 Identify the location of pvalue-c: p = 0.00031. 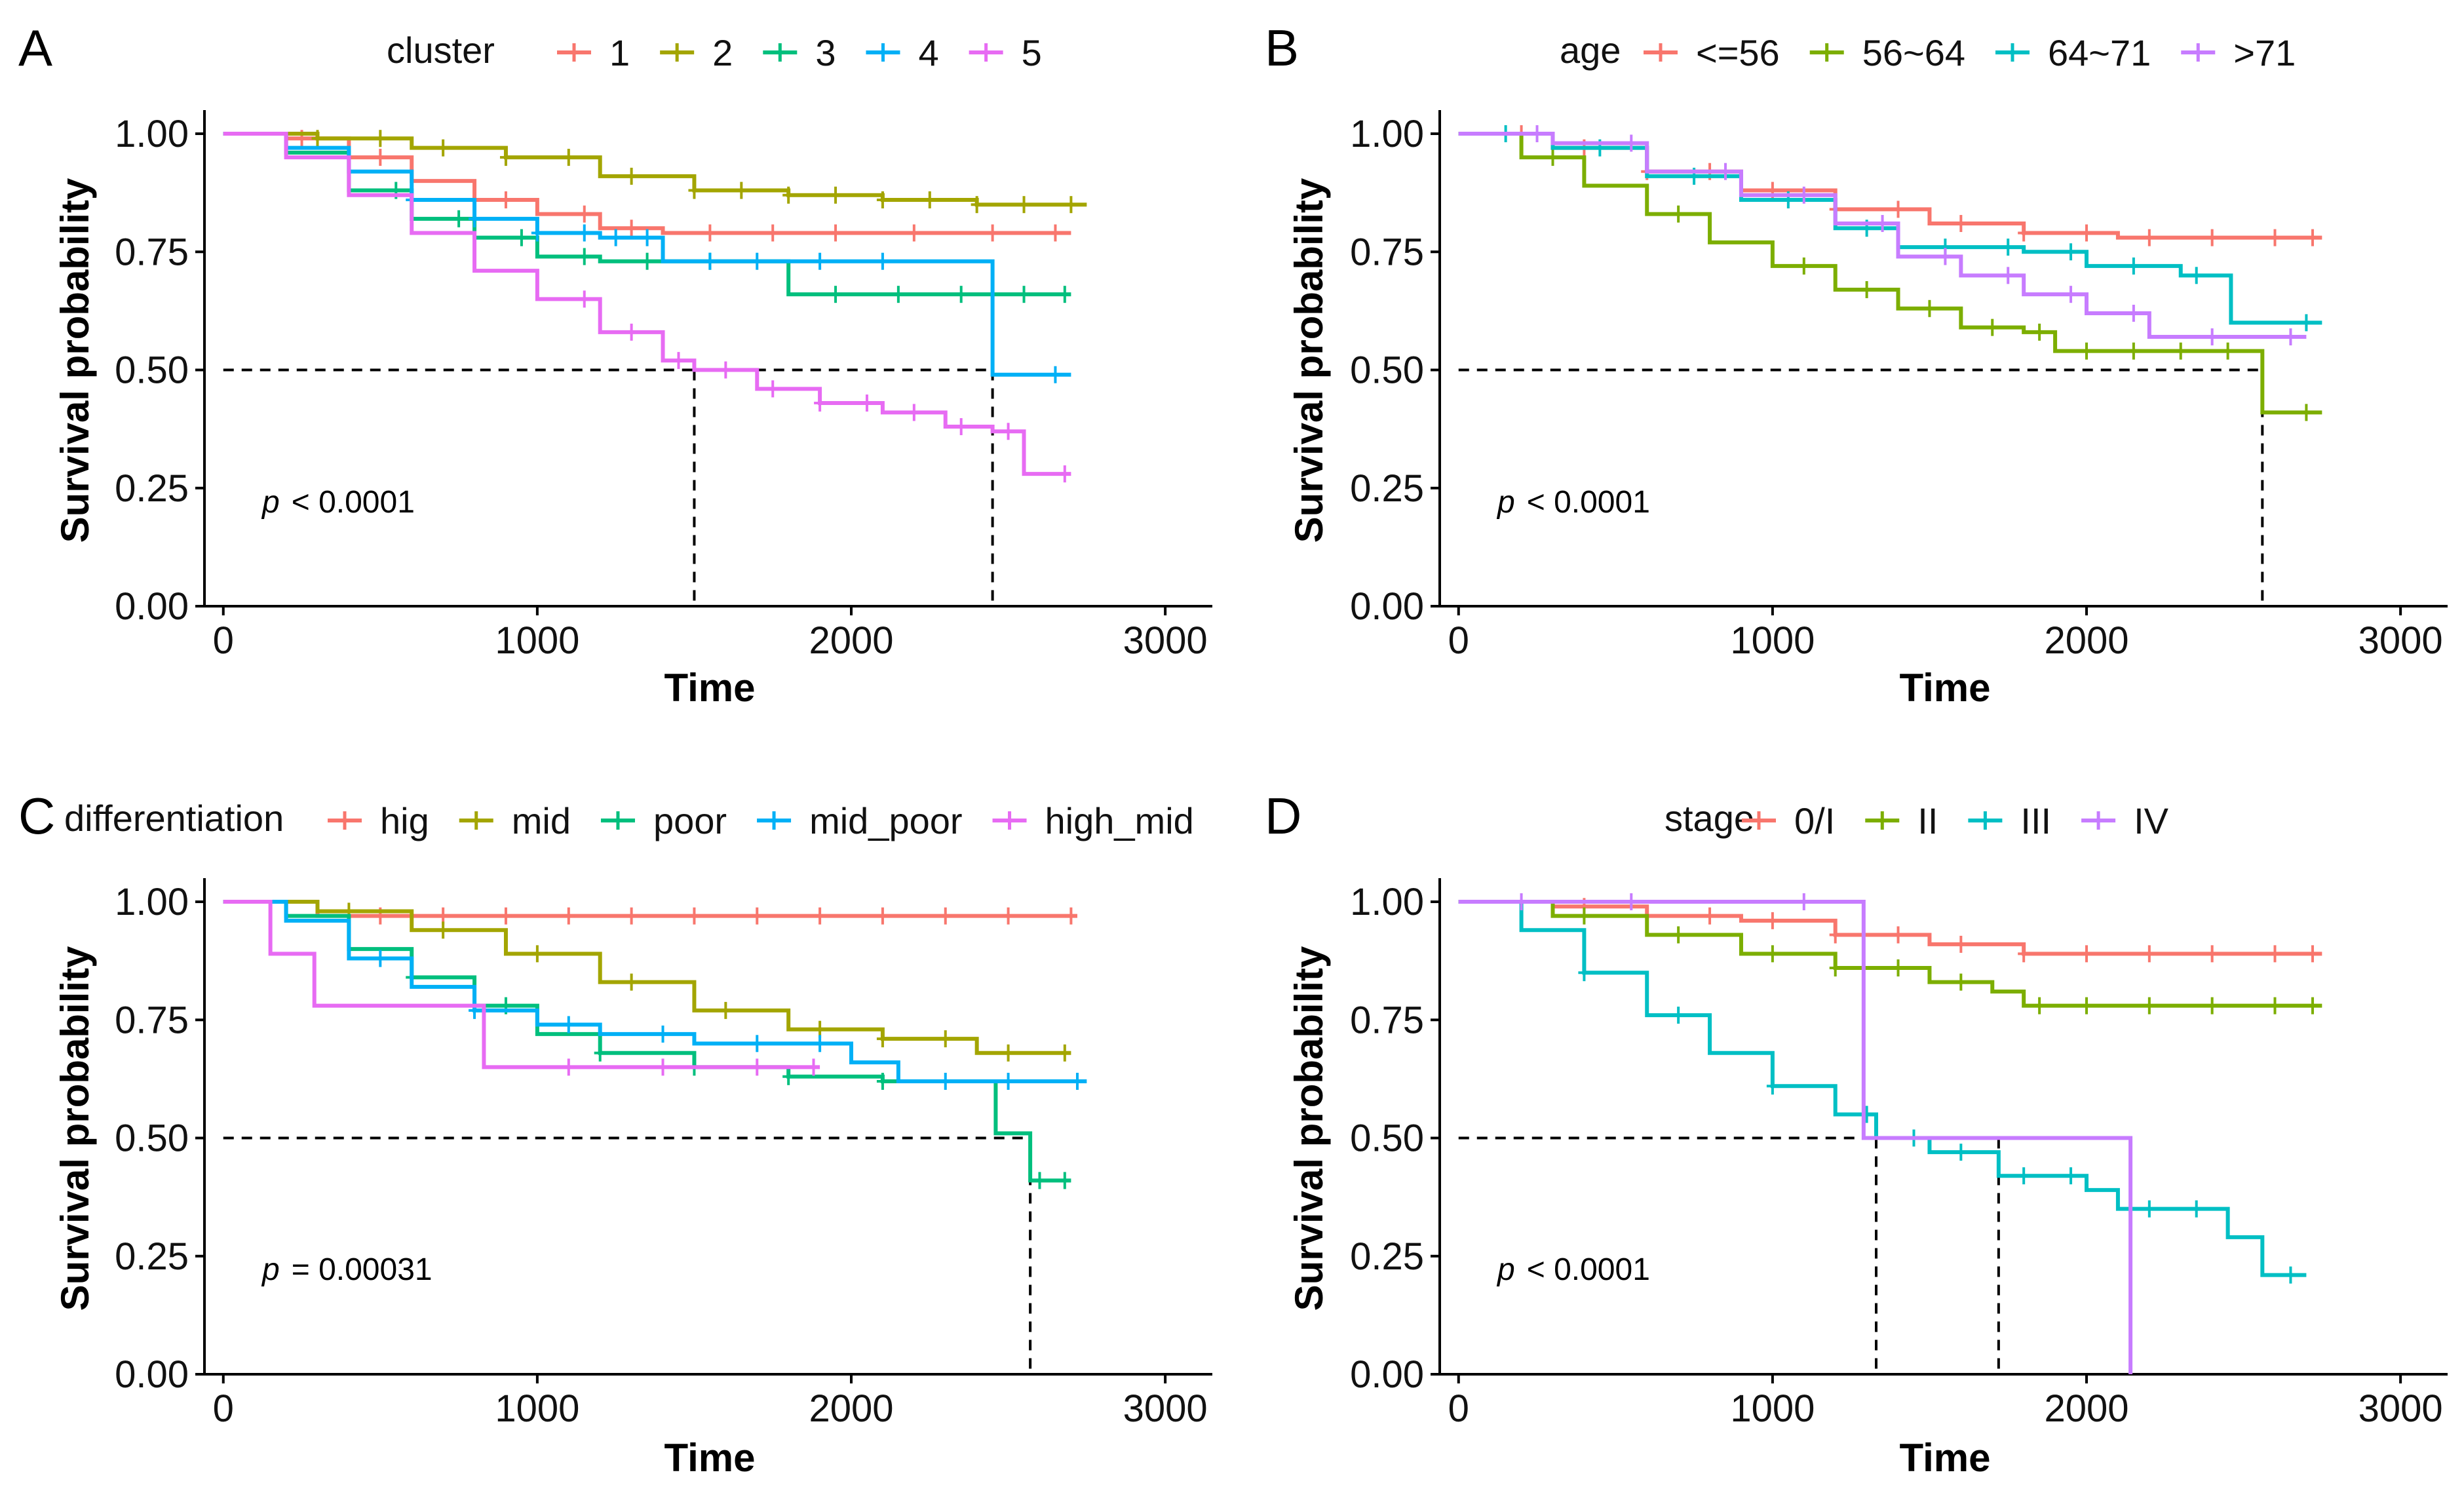
(347, 1269).